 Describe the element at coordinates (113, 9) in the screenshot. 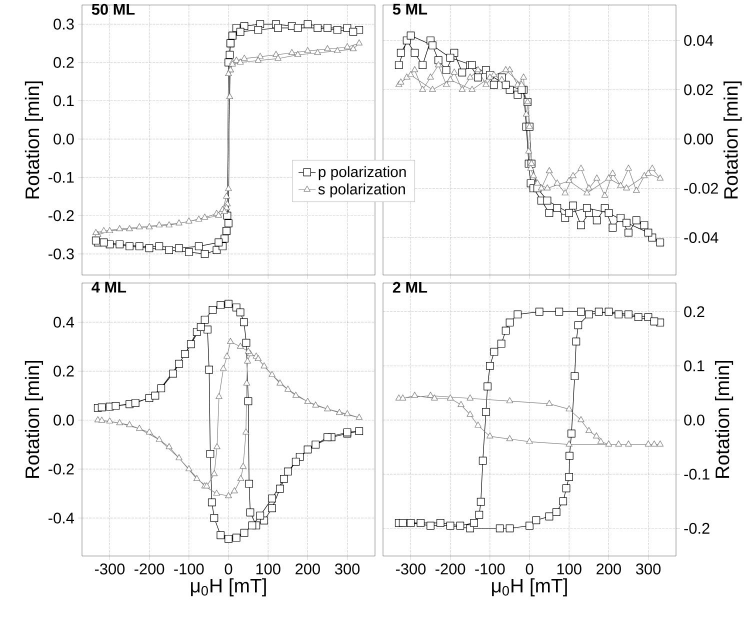

I see `chart-title: 50 ML` at that location.